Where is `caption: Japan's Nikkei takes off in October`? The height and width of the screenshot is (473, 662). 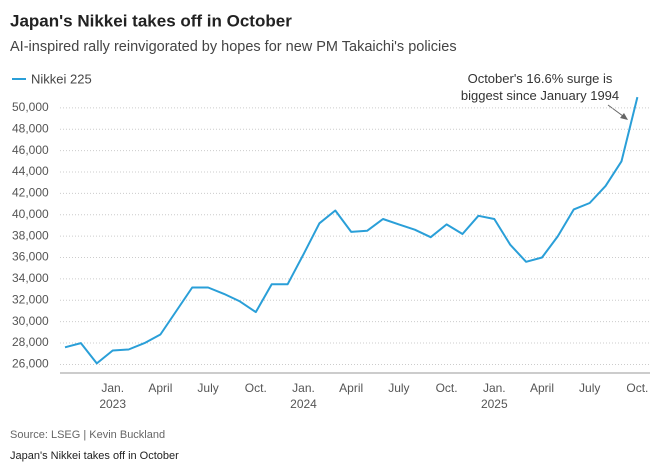 caption: Japan's Nikkei takes off in October is located at coordinates (94, 456).